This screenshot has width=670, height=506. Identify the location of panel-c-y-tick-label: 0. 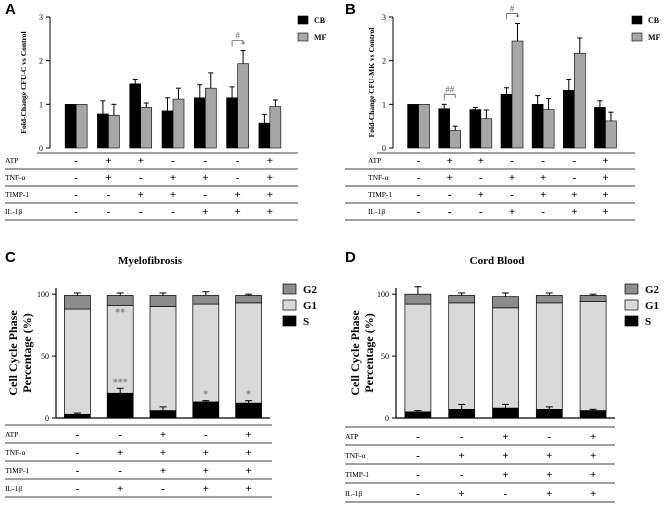
(47, 418).